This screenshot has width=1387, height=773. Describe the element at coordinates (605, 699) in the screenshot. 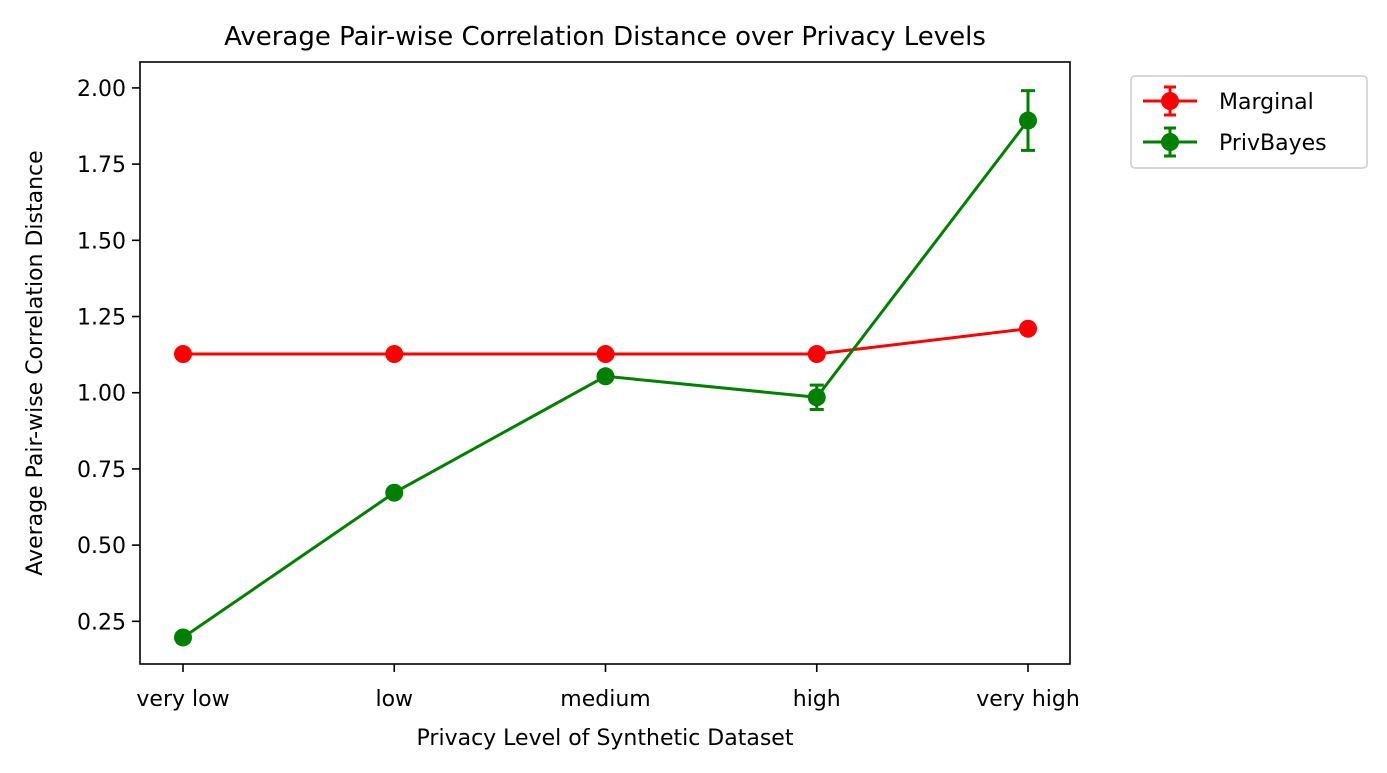

I see `x-tick-label: medium` at that location.